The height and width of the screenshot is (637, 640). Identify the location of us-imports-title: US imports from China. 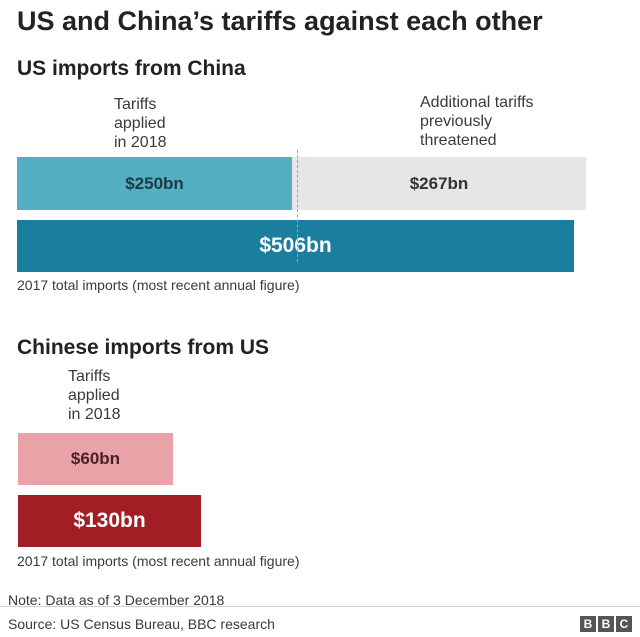
(131, 68).